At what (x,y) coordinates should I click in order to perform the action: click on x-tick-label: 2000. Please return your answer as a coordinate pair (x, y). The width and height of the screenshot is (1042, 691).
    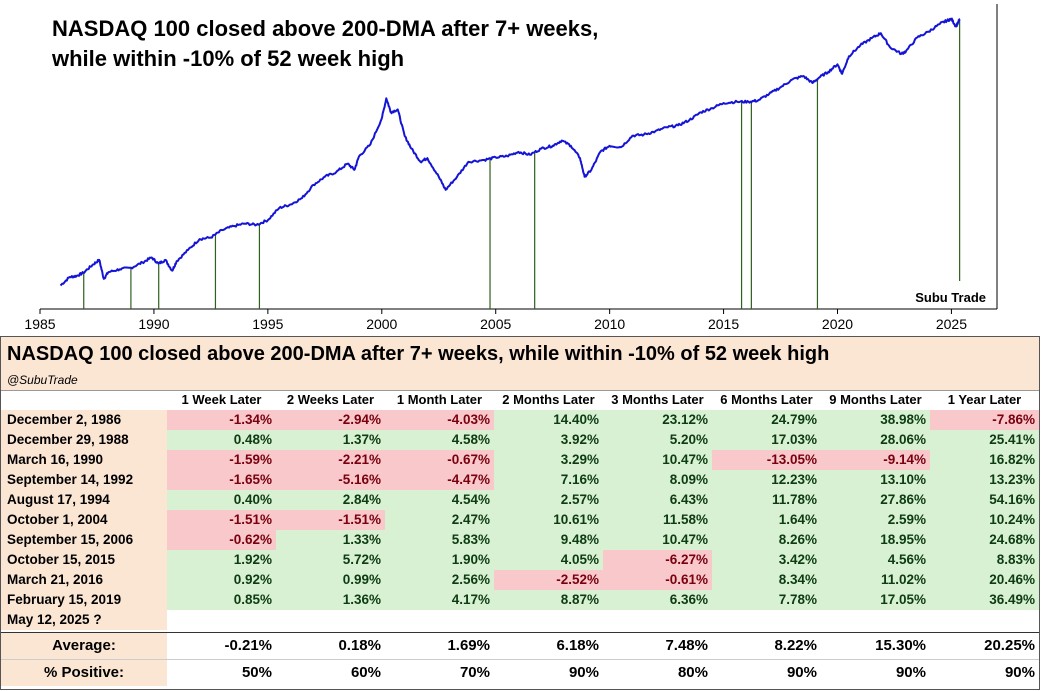
    Looking at the image, I should click on (381, 324).